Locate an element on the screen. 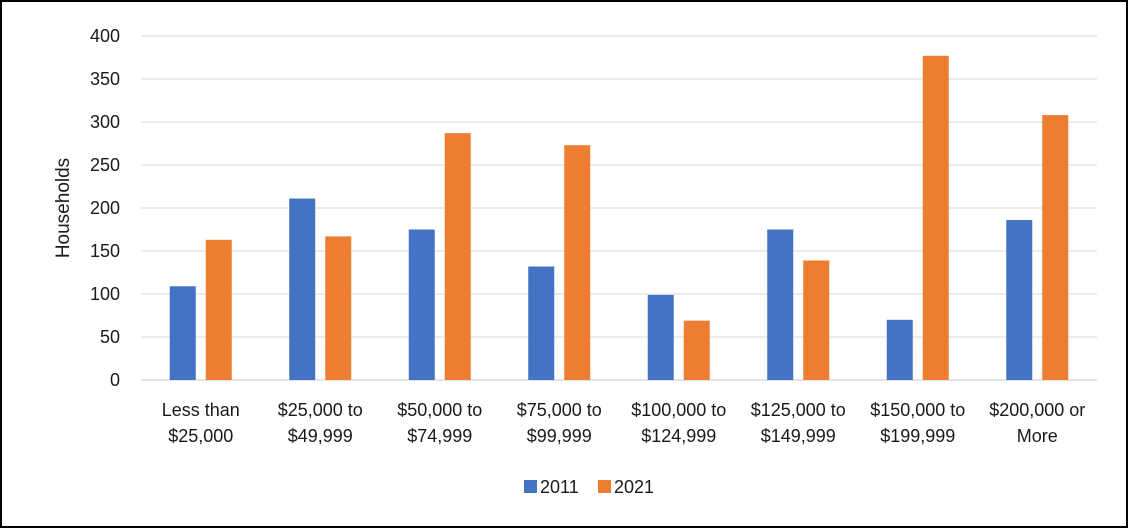 The image size is (1128, 528). legend-label-2021: 2021 is located at coordinates (634, 487).